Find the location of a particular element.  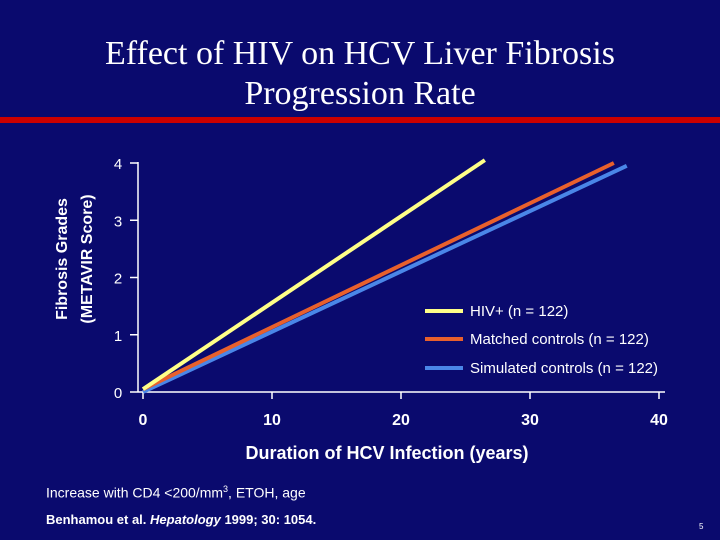

footnote-suffix: , ETOH, age is located at coordinates (267, 492).